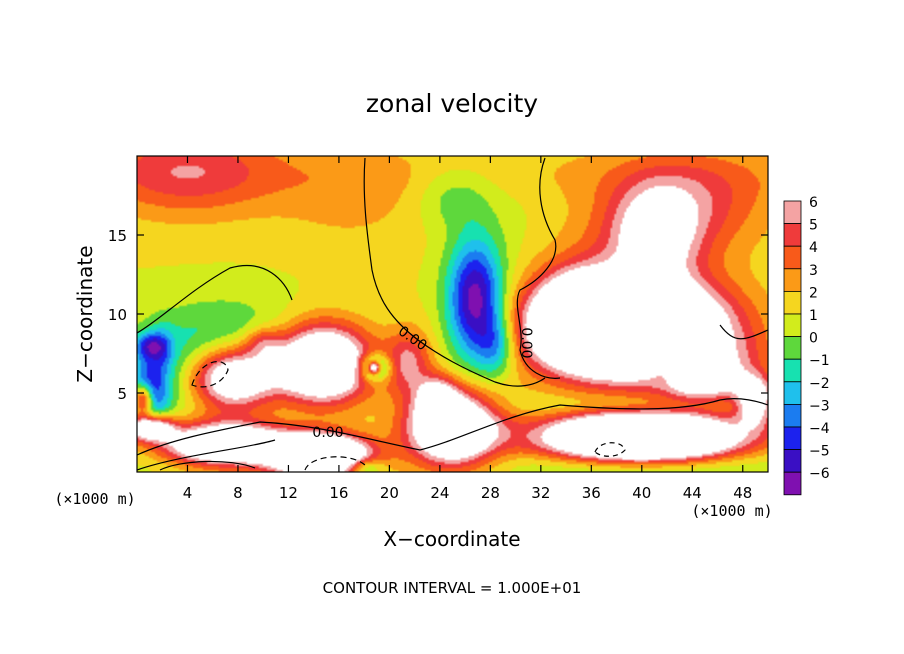 This screenshot has height=654, width=904. Describe the element at coordinates (526, 342) in the screenshot. I see `contour-label-right: 0.00` at that location.